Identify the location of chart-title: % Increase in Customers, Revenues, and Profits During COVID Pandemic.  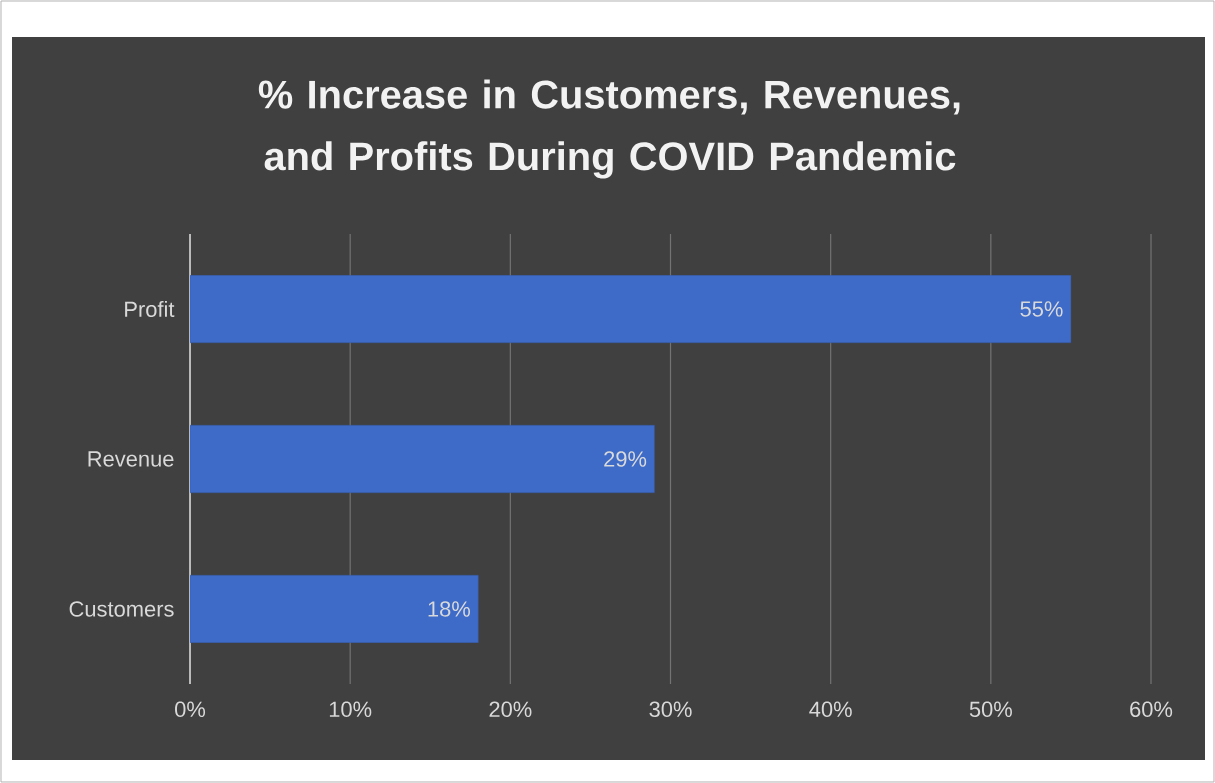
(609, 129).